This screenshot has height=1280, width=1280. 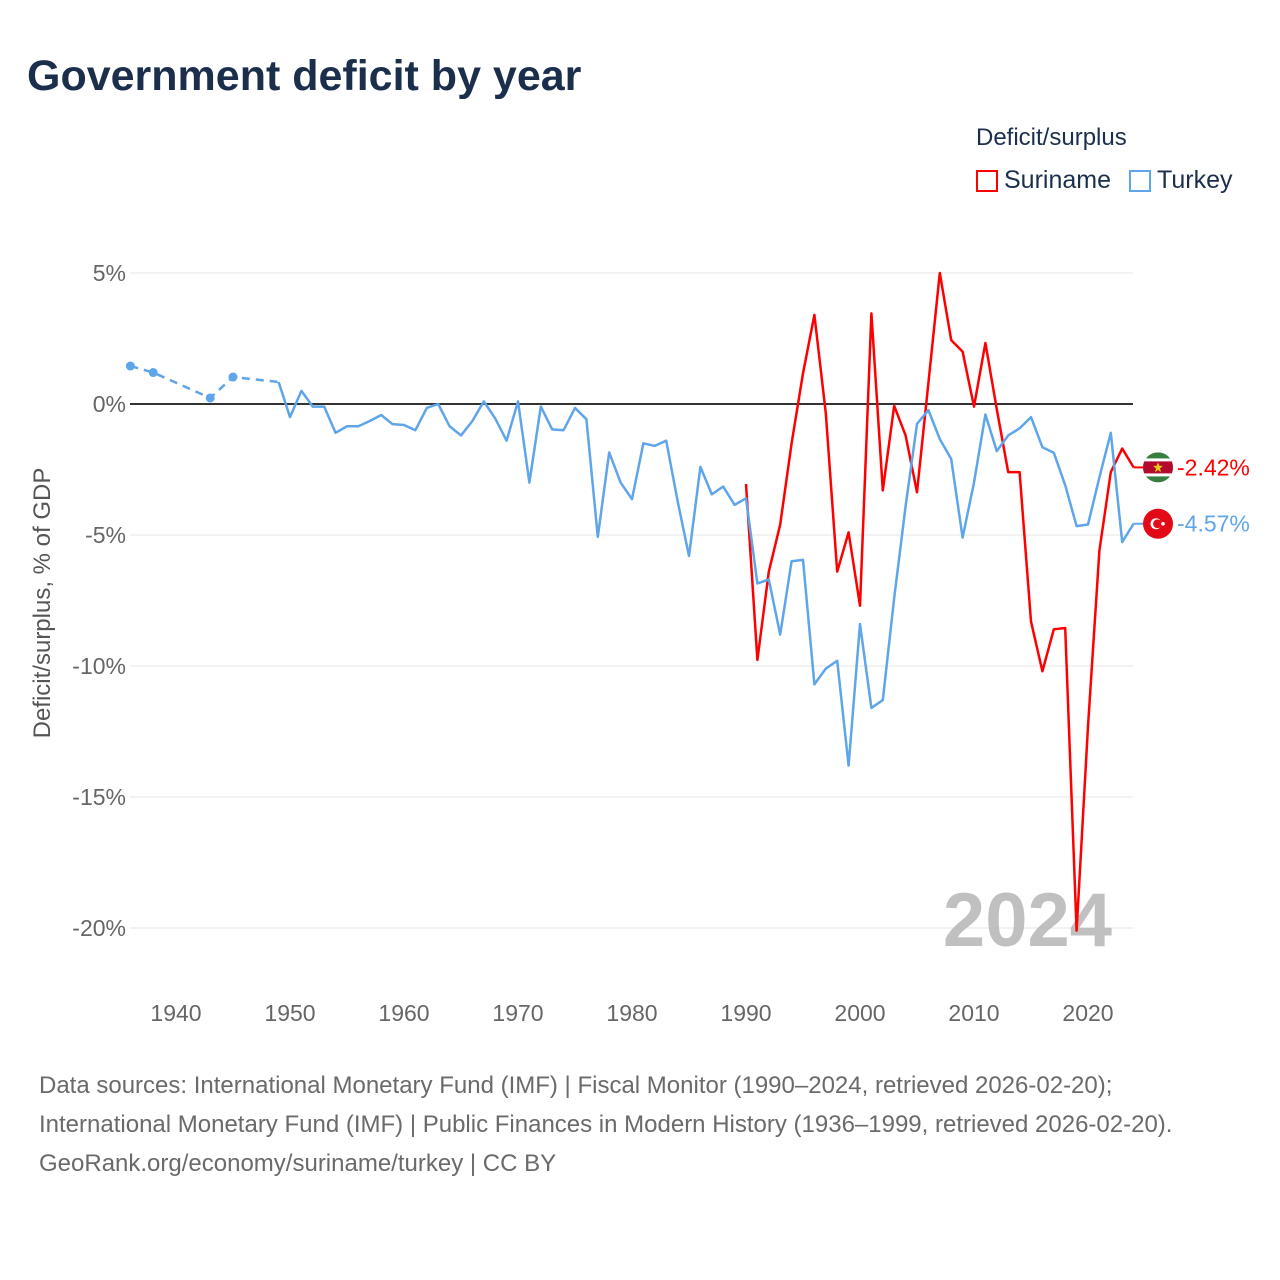 I want to click on y-tick-label: 5%, so click(x=109, y=273).